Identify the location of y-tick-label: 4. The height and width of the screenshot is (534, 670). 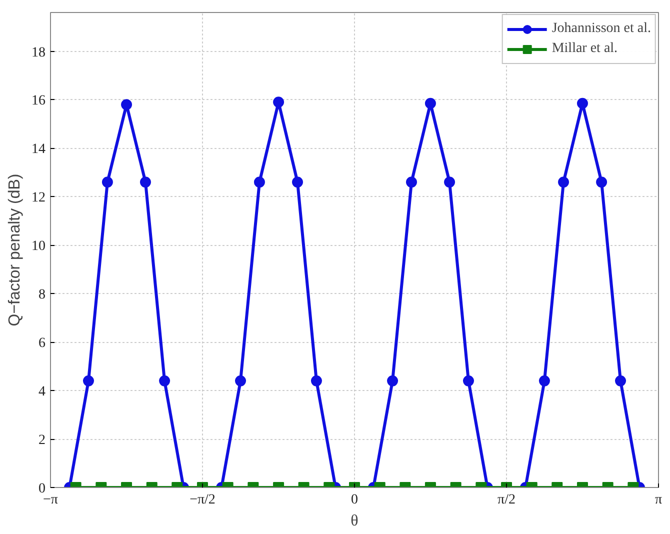
(42, 392).